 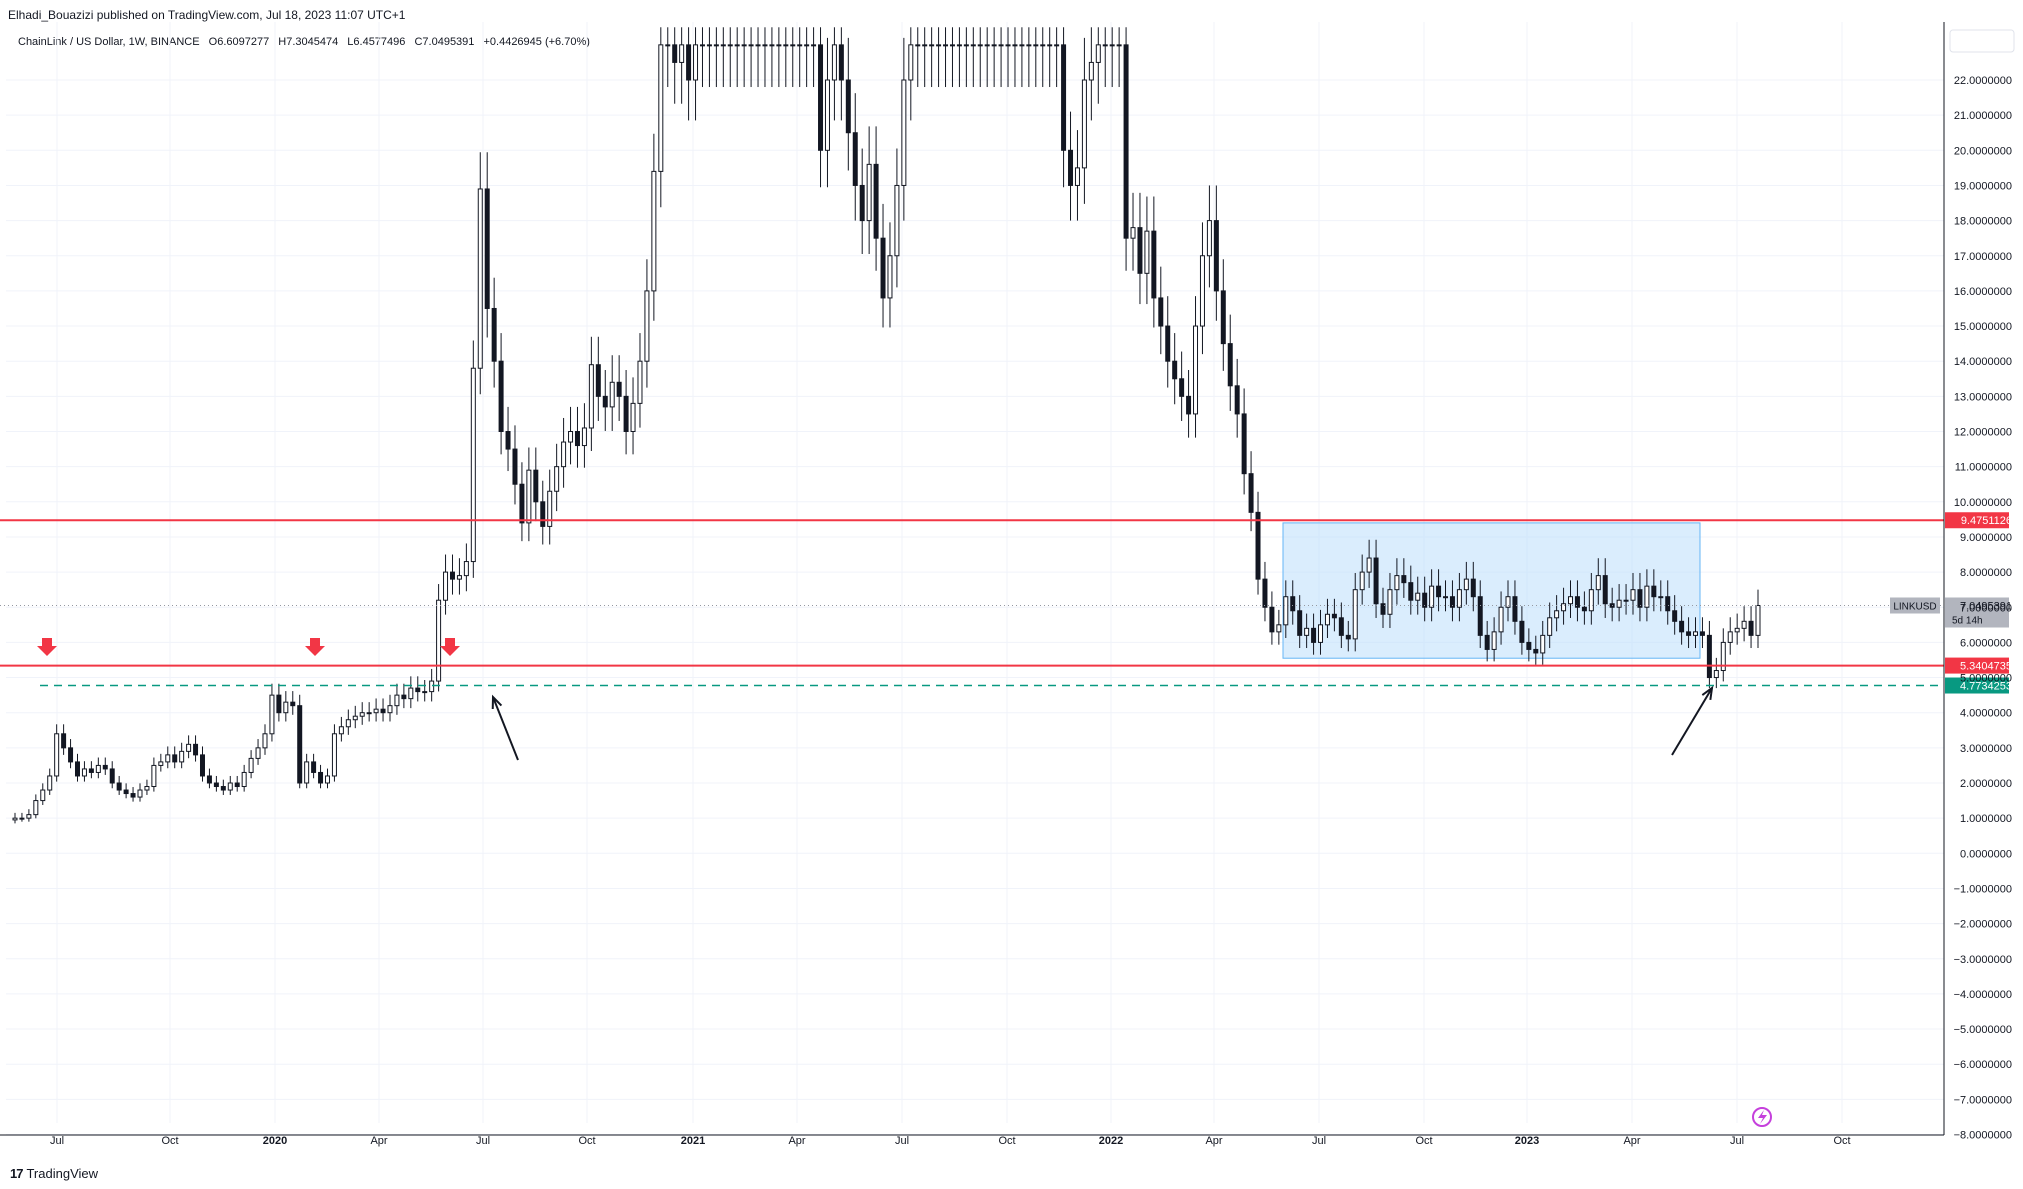 What do you see at coordinates (1983, 1136) in the screenshot?
I see `price-tick-label: −8.0000000` at bounding box center [1983, 1136].